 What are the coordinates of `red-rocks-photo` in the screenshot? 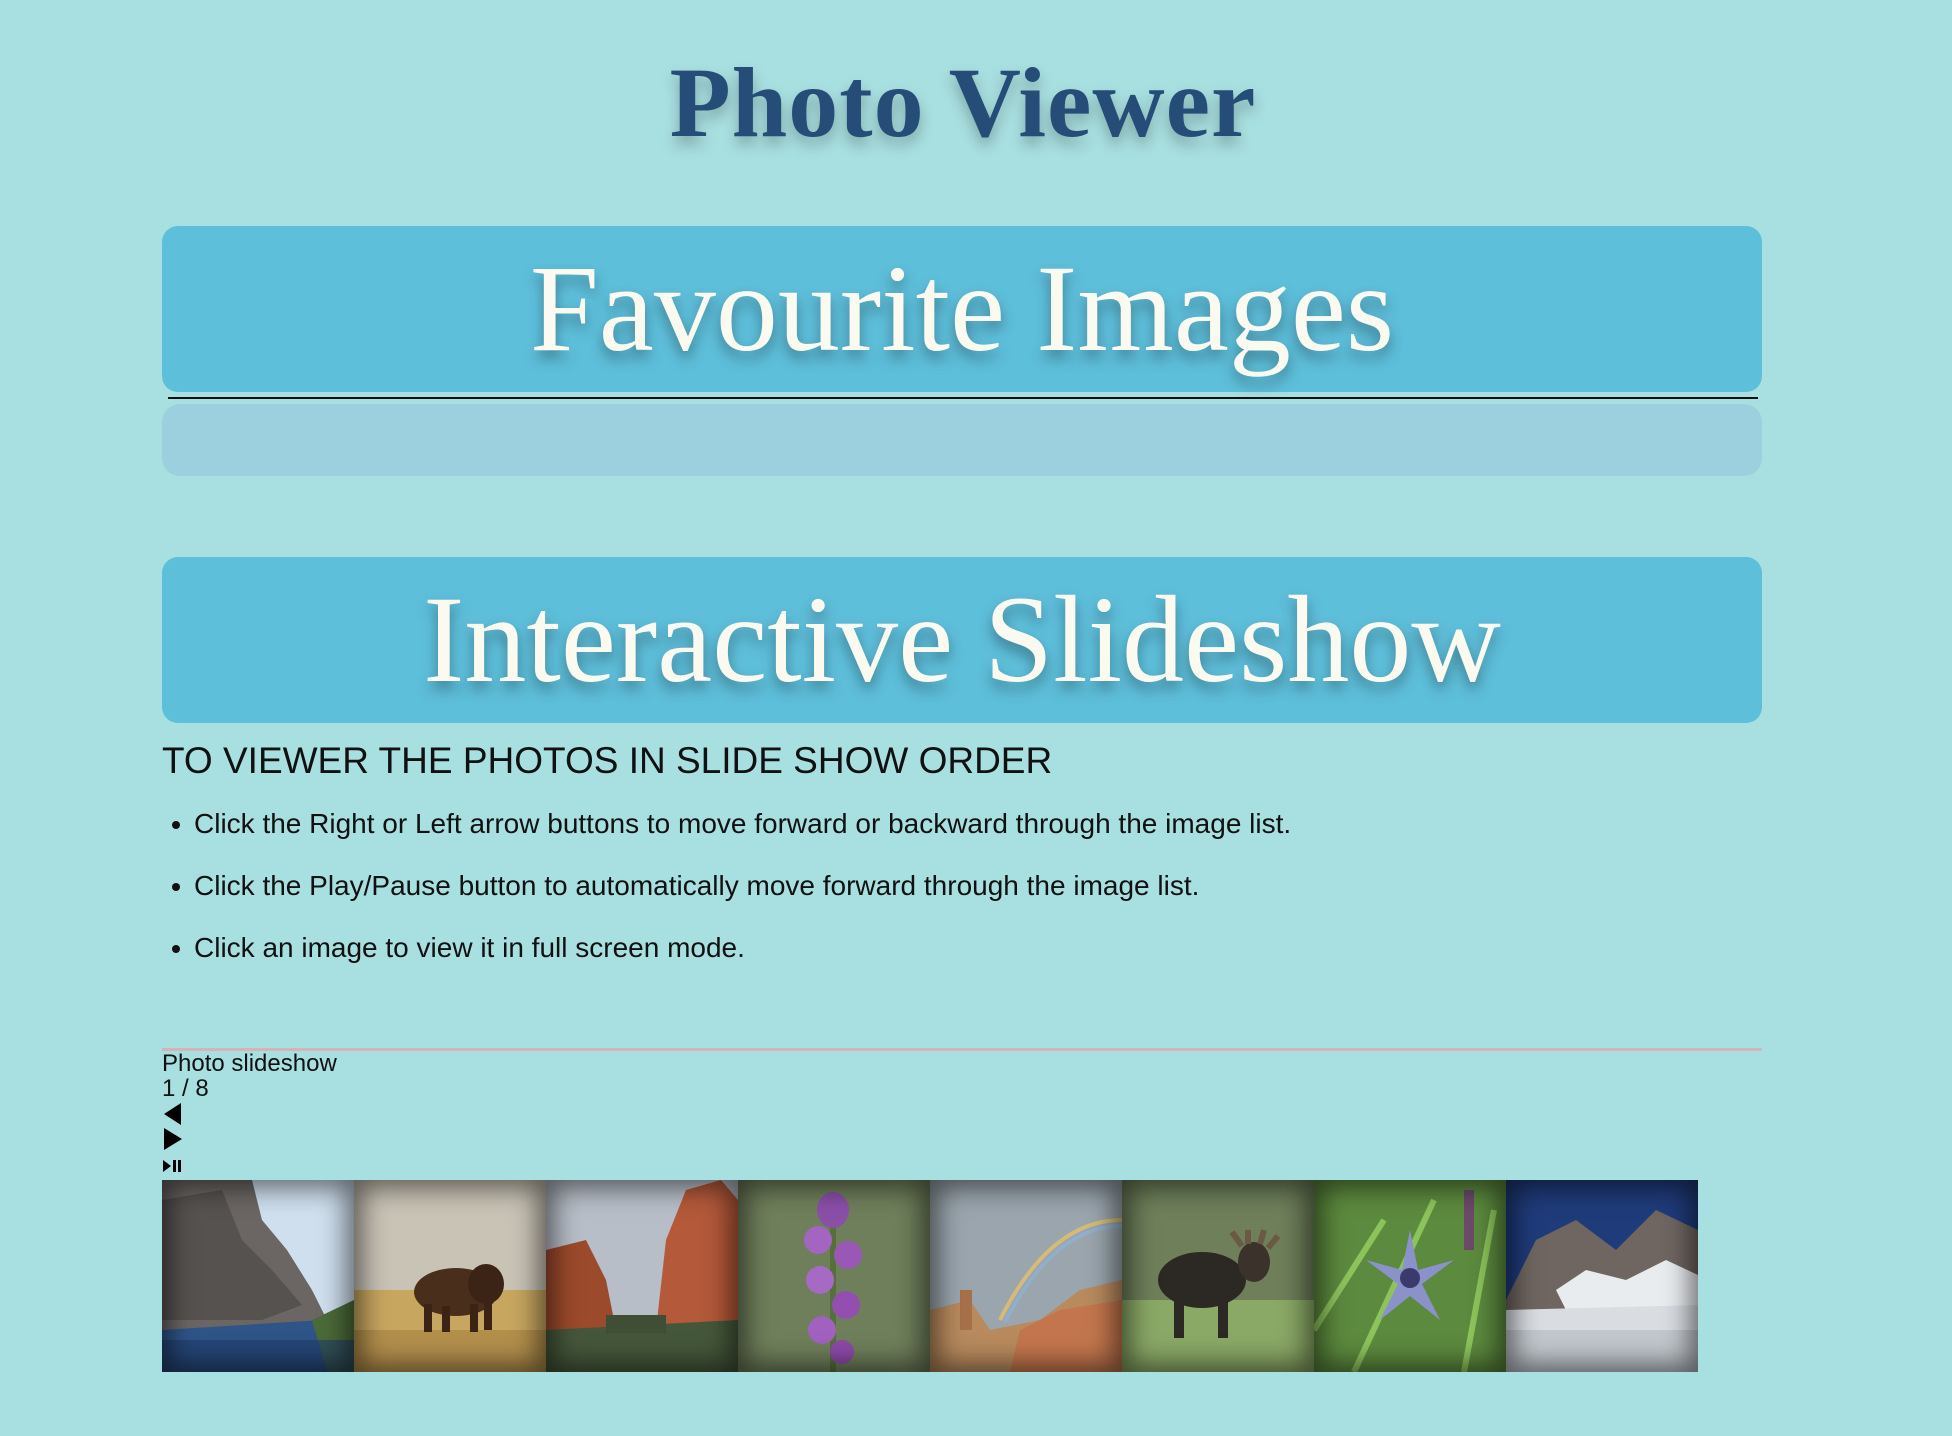 It's located at (642, 1276).